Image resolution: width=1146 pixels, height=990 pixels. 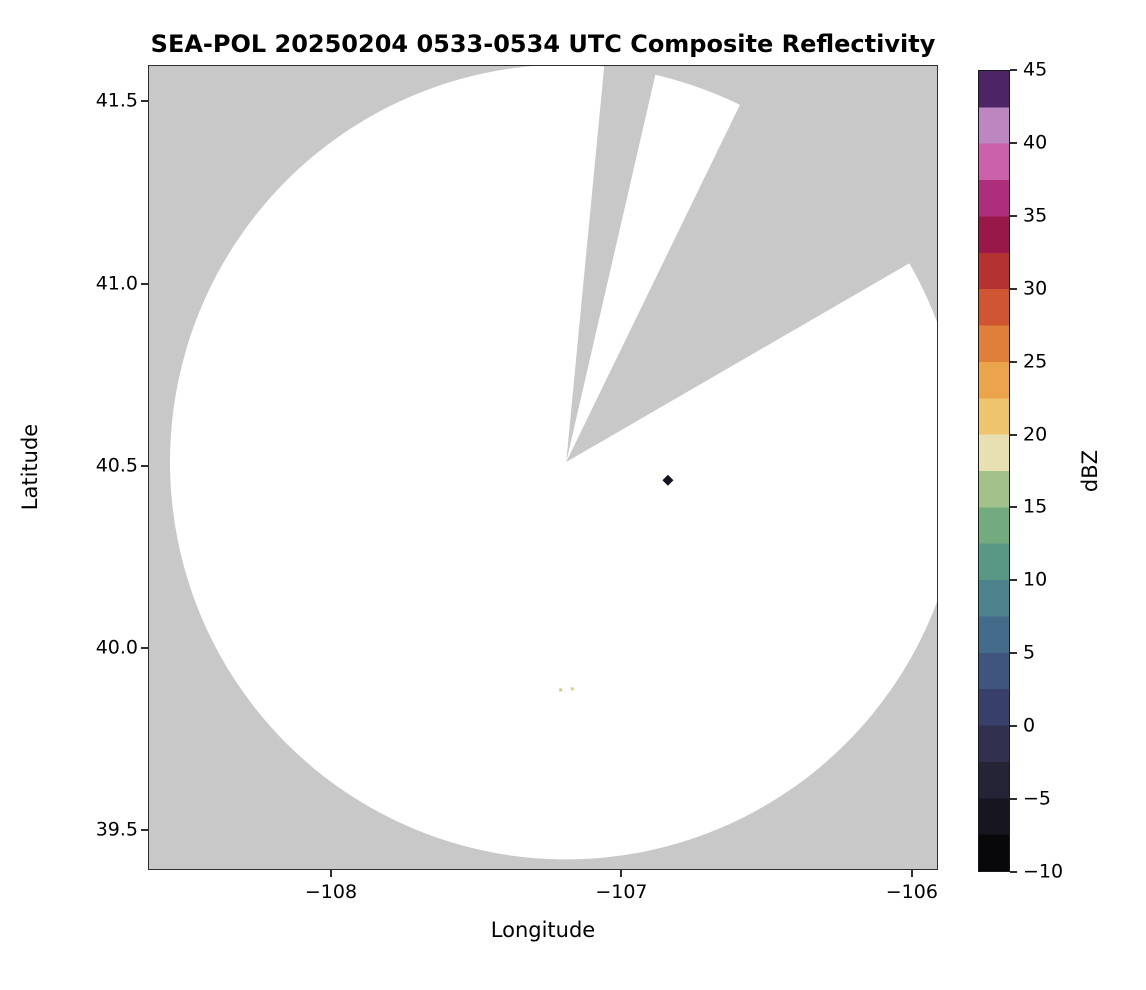 I want to click on x-axis-label: Longitude, so click(x=543, y=930).